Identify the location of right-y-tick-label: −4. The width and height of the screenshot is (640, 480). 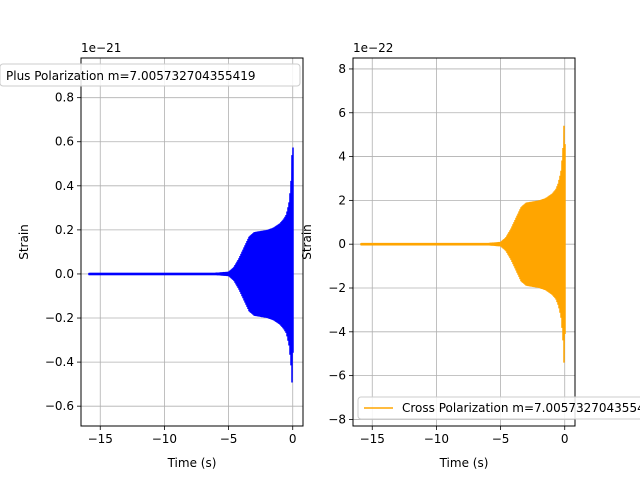
(337, 332).